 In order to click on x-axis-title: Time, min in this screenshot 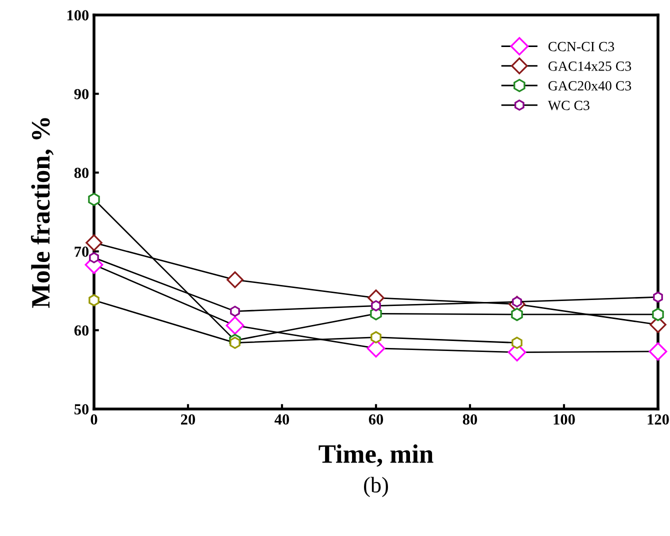, I will do `click(376, 455)`.